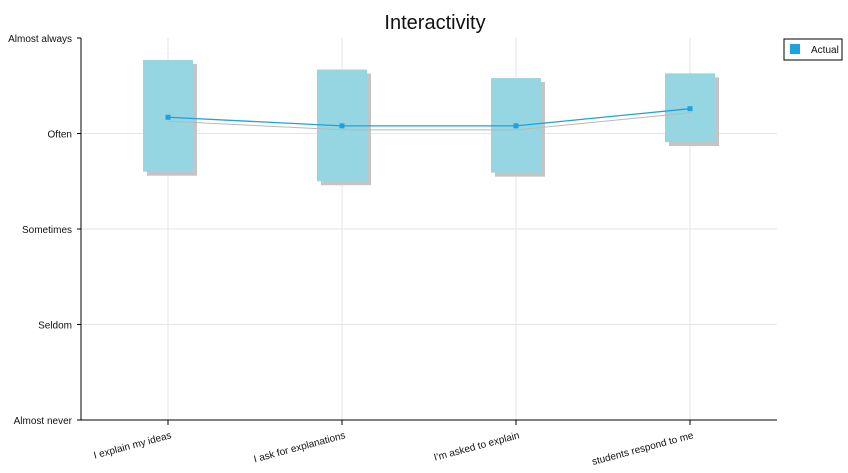 The image size is (848, 473). What do you see at coordinates (47, 230) in the screenshot?
I see `y-tick-label: Sometimes` at bounding box center [47, 230].